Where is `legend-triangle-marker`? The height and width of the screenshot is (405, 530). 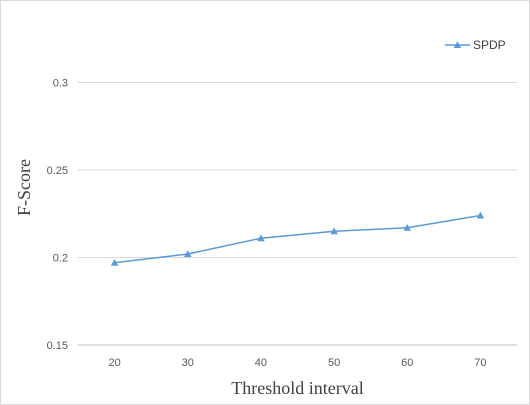
legend-triangle-marker is located at coordinates (457, 45).